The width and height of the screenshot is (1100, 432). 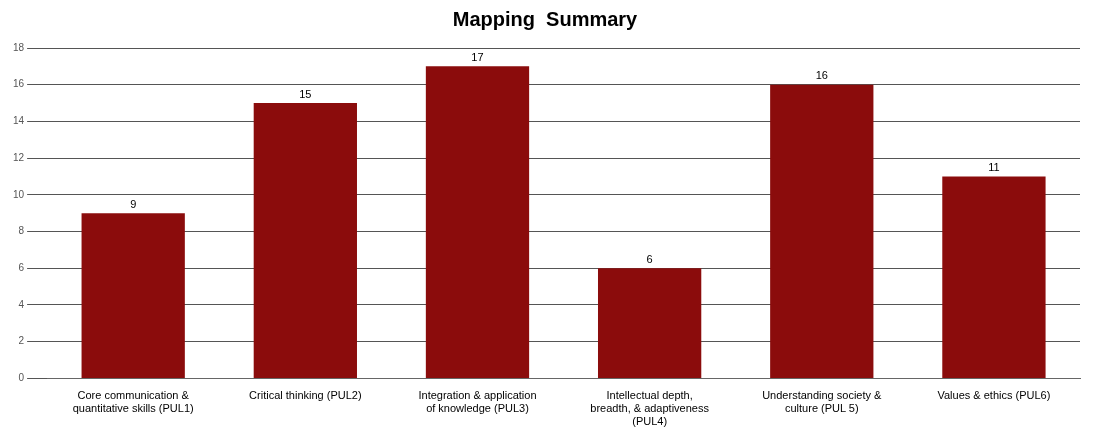 I want to click on data-label: 9, so click(x=133, y=203).